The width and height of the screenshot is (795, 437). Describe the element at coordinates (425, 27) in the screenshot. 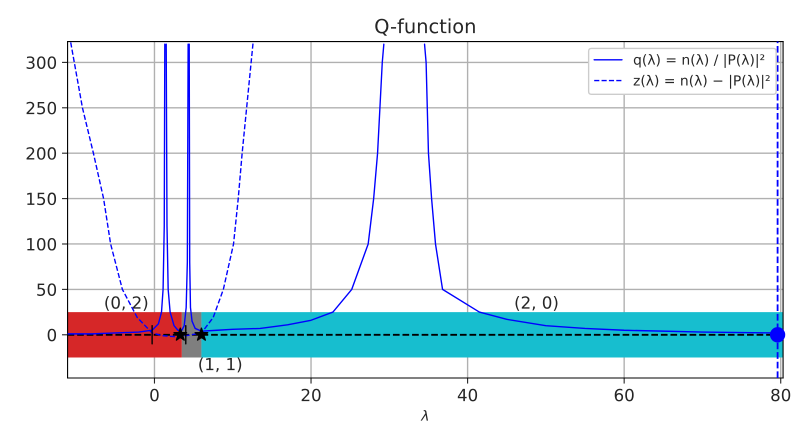

I see `chart-title: Q-function` at that location.